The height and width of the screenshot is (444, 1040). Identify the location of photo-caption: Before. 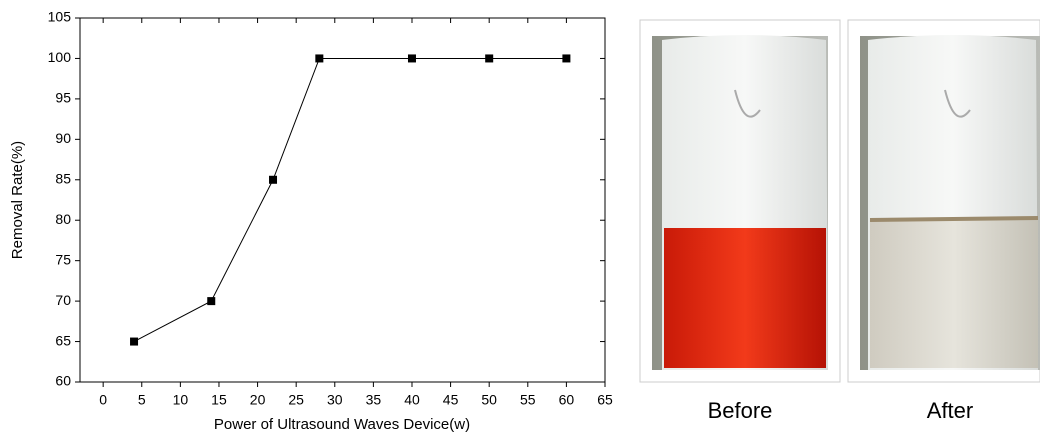
(740, 410).